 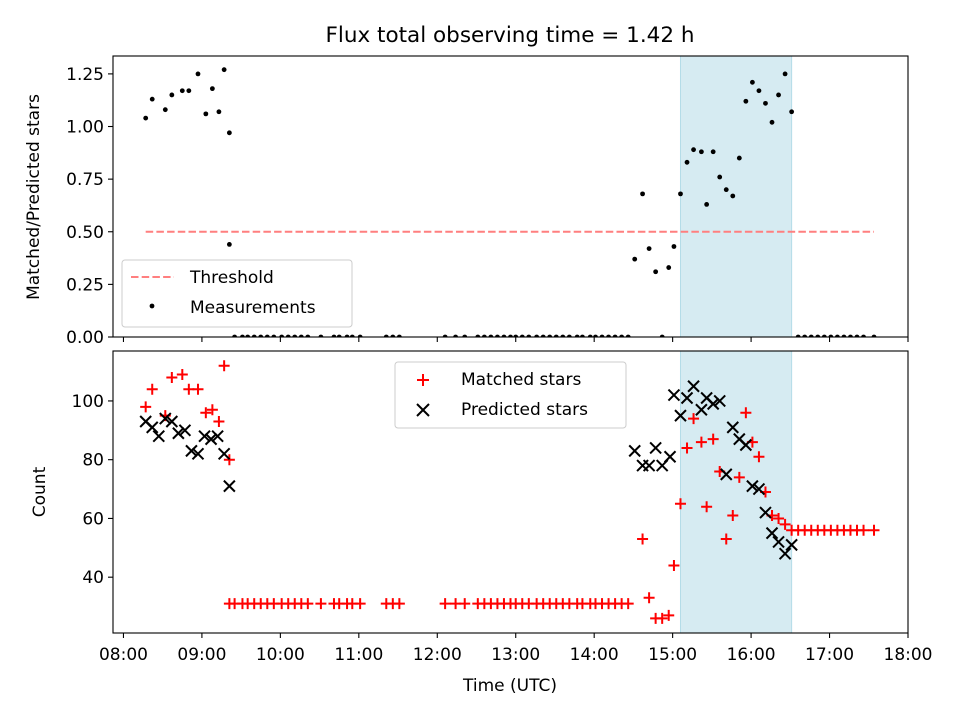 I want to click on count-observing-span, so click(x=736, y=492).